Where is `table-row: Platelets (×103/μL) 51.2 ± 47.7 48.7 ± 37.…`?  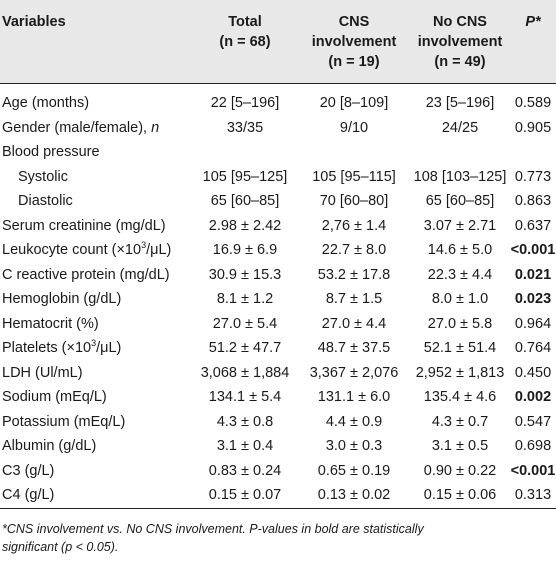
table-row: Platelets (×103/μL) 51.2 ± 47.7 48.7 ± 37.… is located at coordinates (278, 348).